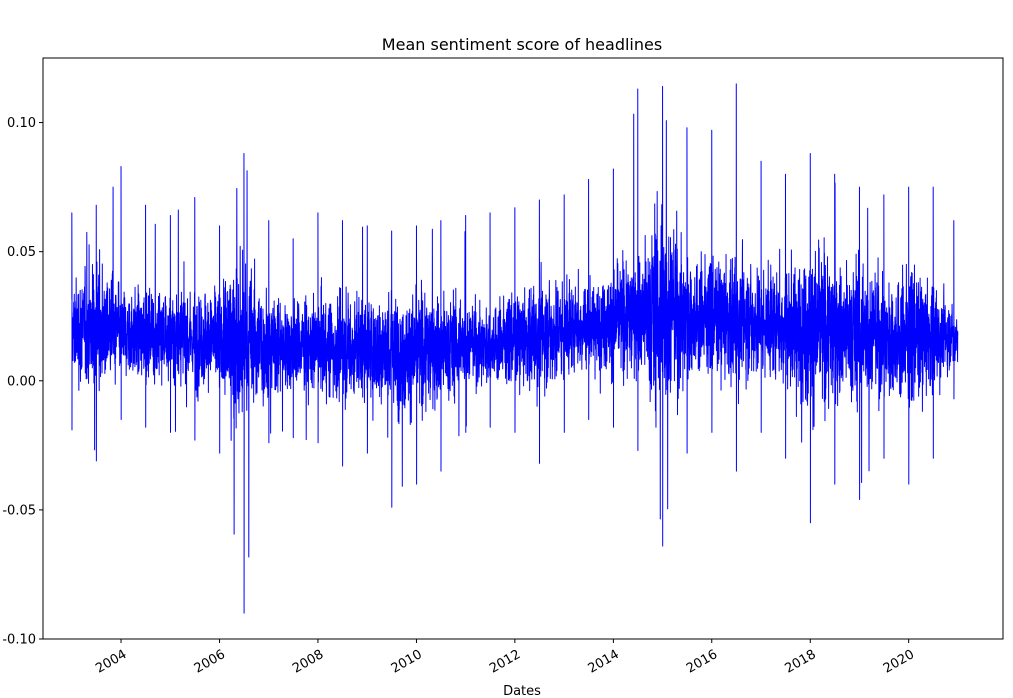 Image resolution: width=1013 pixels, height=698 pixels. I want to click on y-tick-label: 0.10, so click(21, 123).